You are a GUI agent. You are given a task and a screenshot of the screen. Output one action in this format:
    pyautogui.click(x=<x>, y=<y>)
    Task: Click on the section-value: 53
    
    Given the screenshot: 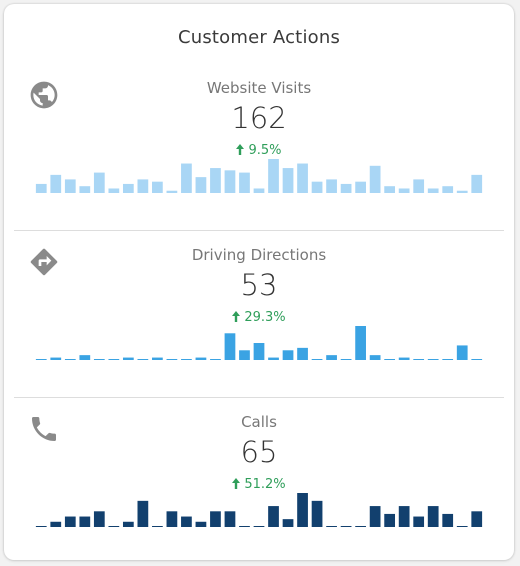 What is the action you would take?
    pyautogui.click(x=259, y=285)
    